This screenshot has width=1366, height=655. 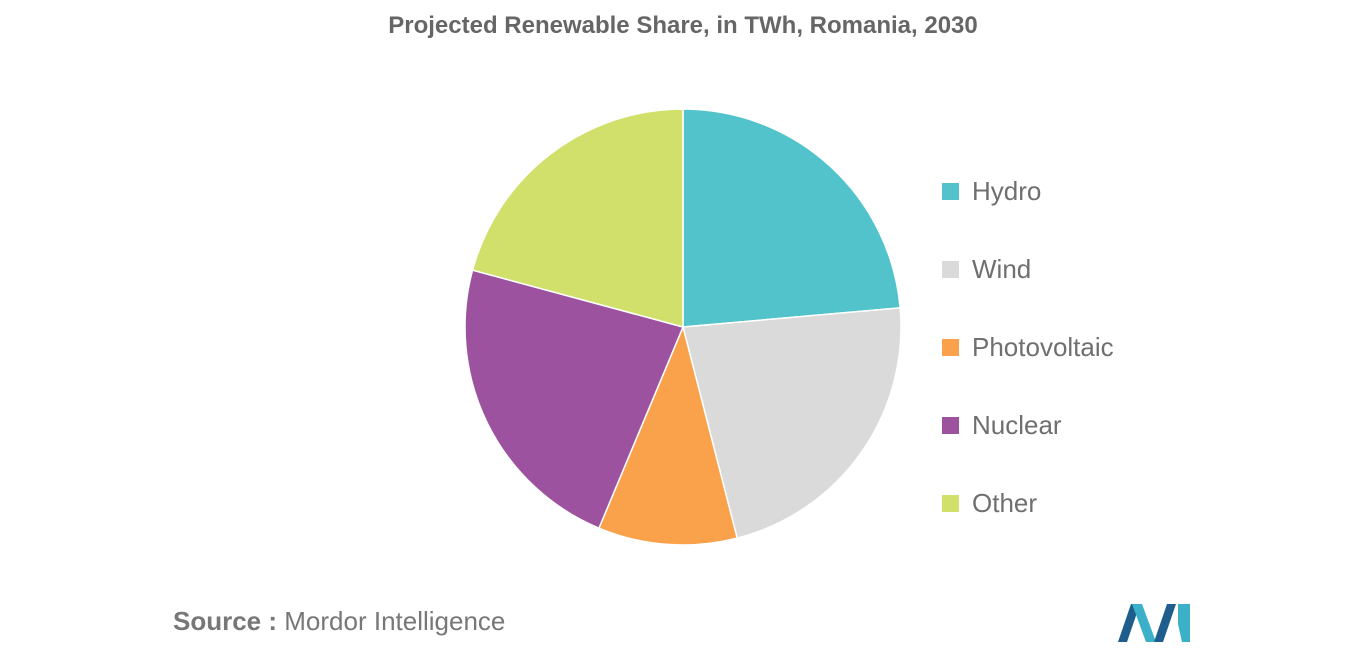 What do you see at coordinates (577, 218) in the screenshot?
I see `pie-slice-other` at bounding box center [577, 218].